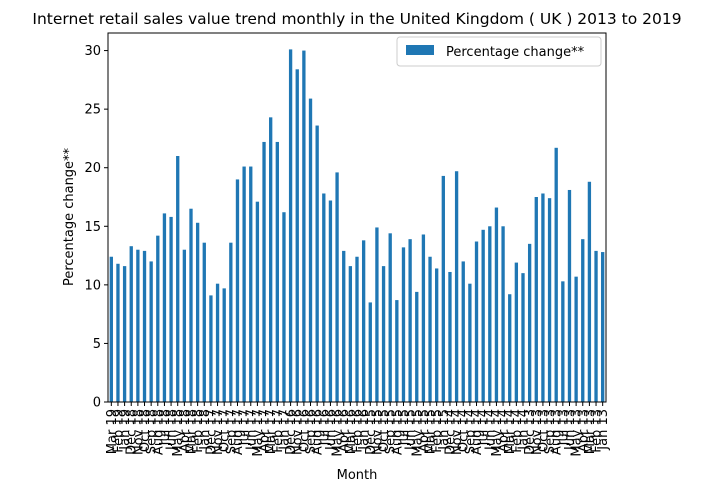  What do you see at coordinates (92, 168) in the screenshot?
I see `y-tick-label: 20` at bounding box center [92, 168].